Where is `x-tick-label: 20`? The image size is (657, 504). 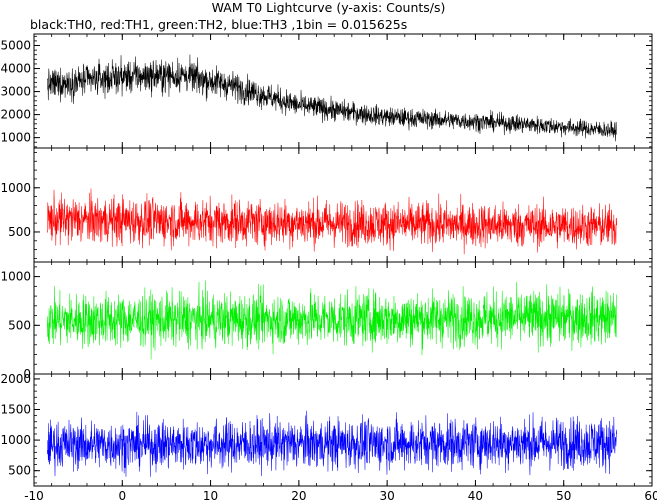 x-tick-label: 20 is located at coordinates (298, 496).